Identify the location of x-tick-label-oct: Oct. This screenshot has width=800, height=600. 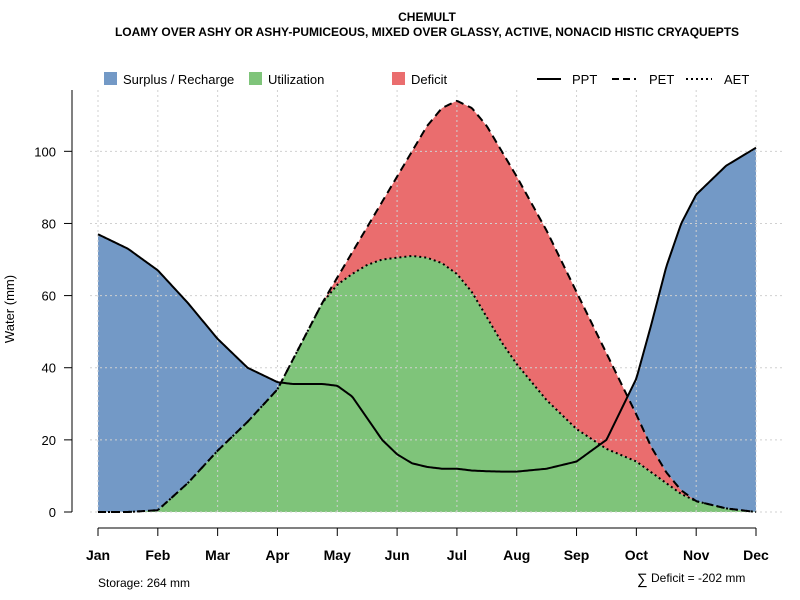
(637, 555).